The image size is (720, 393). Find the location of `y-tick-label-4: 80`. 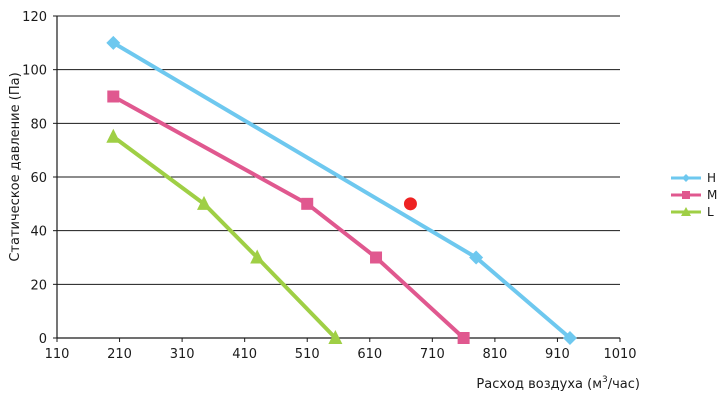

y-tick-label-4: 80 is located at coordinates (38, 124).